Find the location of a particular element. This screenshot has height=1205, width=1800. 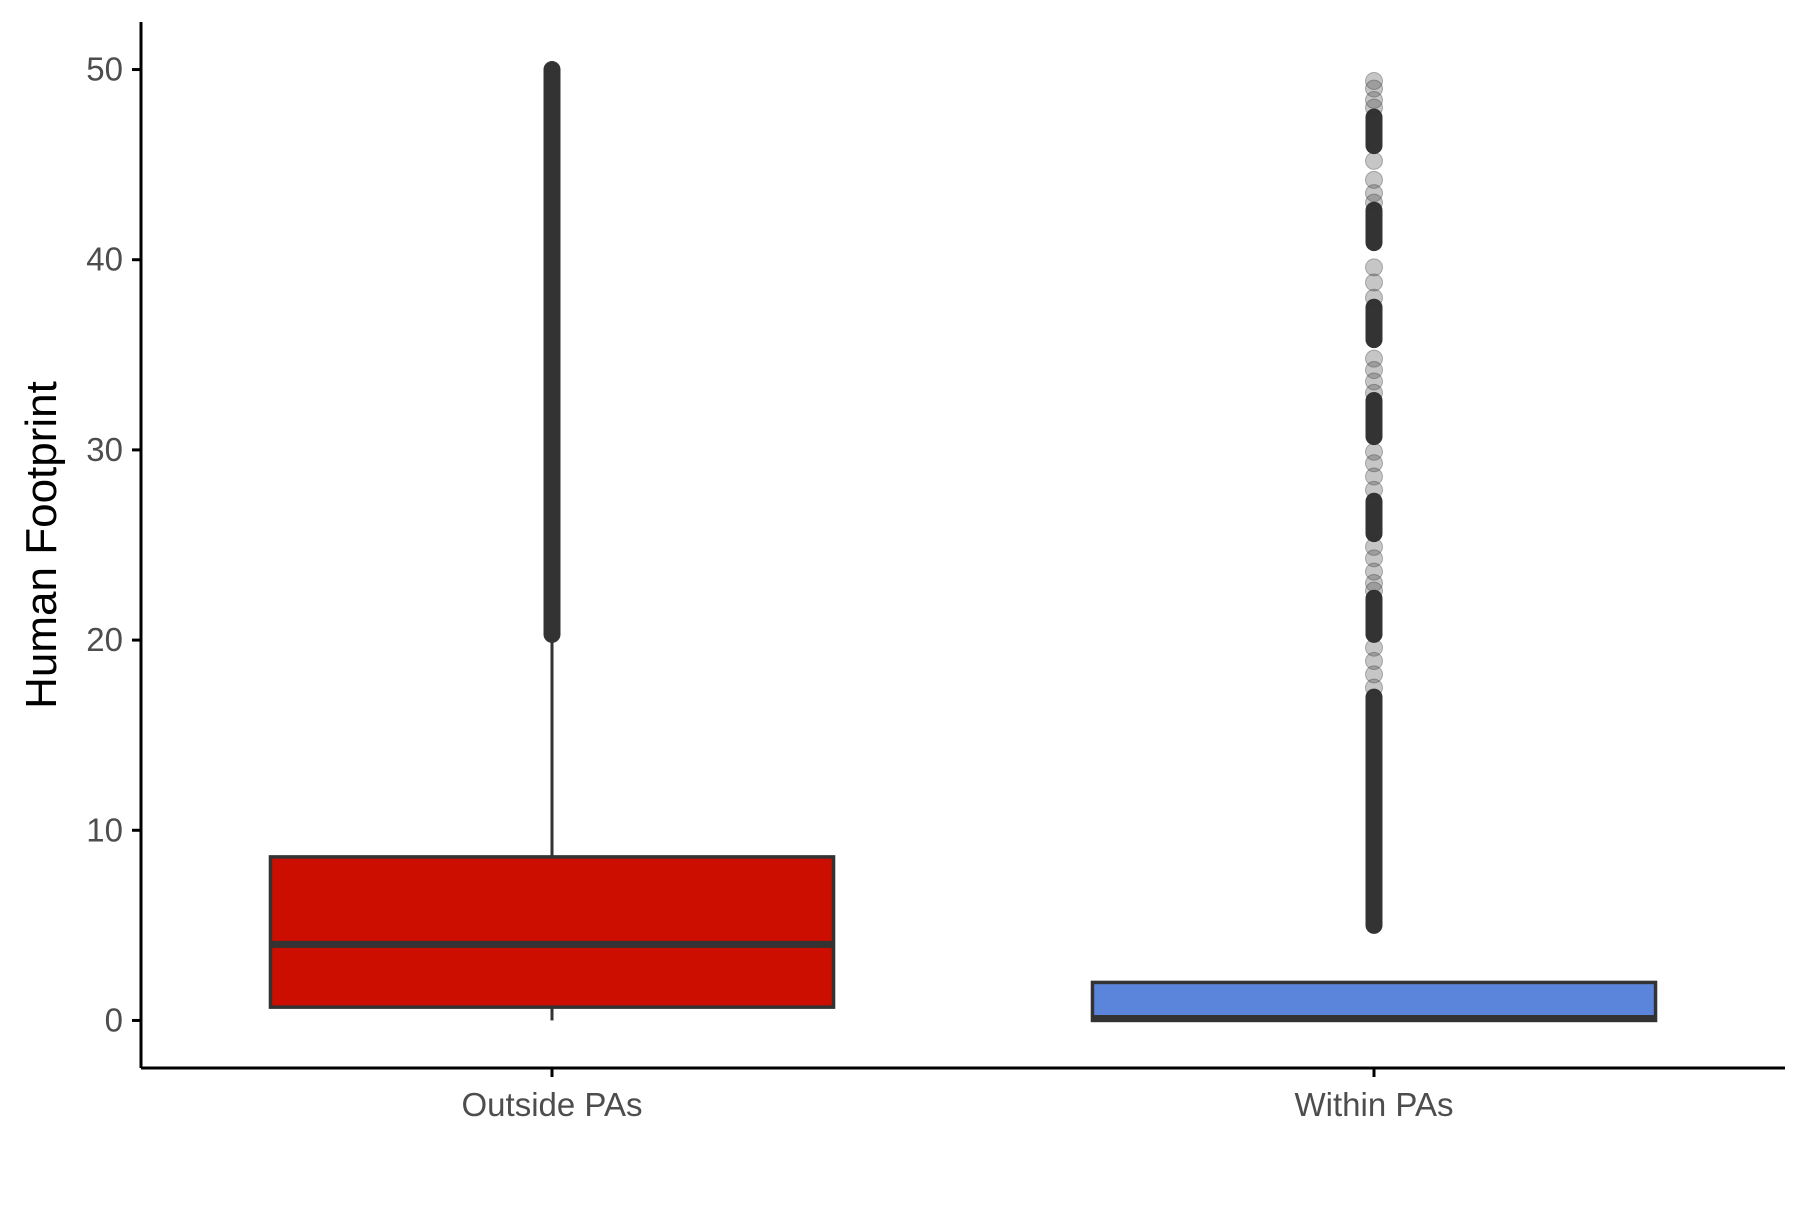

y-tick-label: 30 is located at coordinates (104, 449).